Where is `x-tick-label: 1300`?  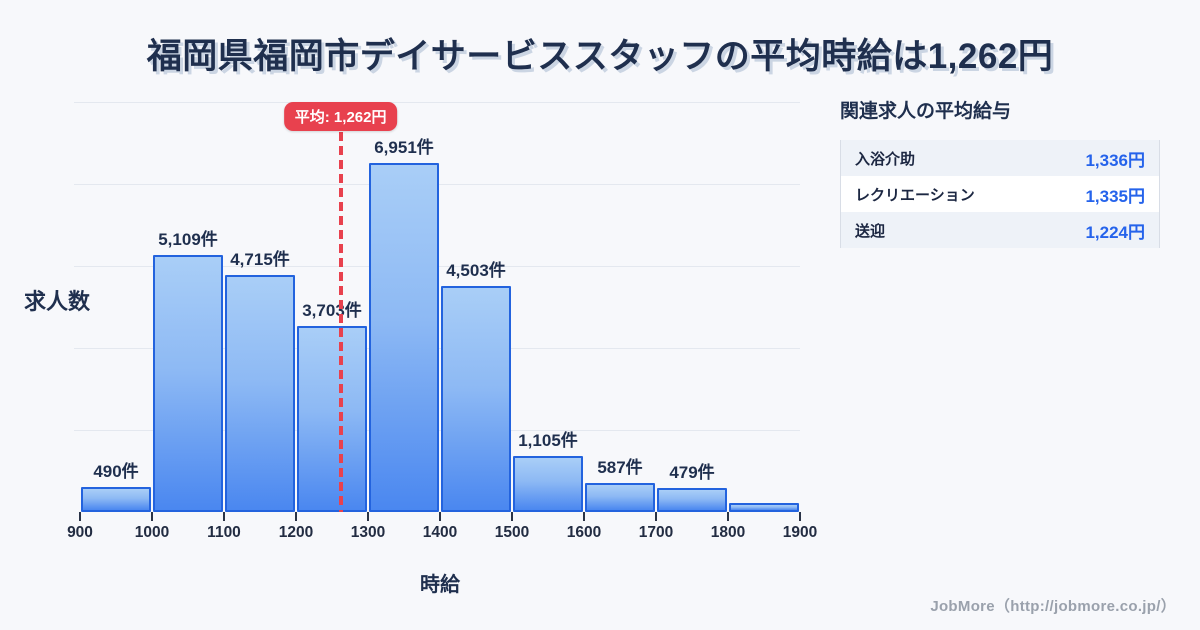
x-tick-label: 1300 is located at coordinates (368, 532).